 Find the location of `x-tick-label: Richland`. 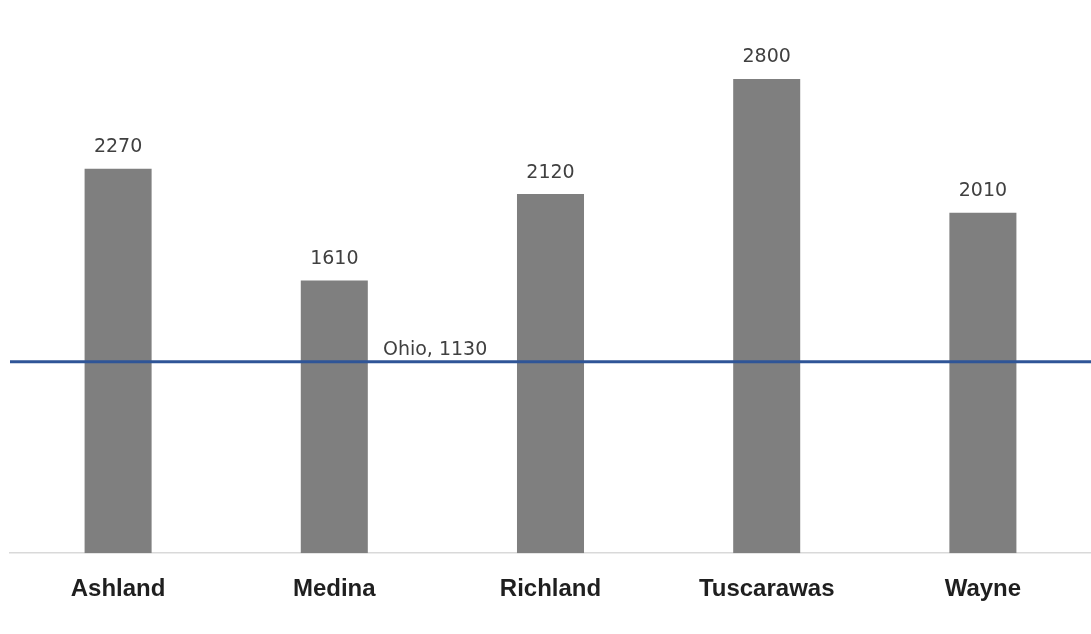

x-tick-label: Richland is located at coordinates (550, 588).